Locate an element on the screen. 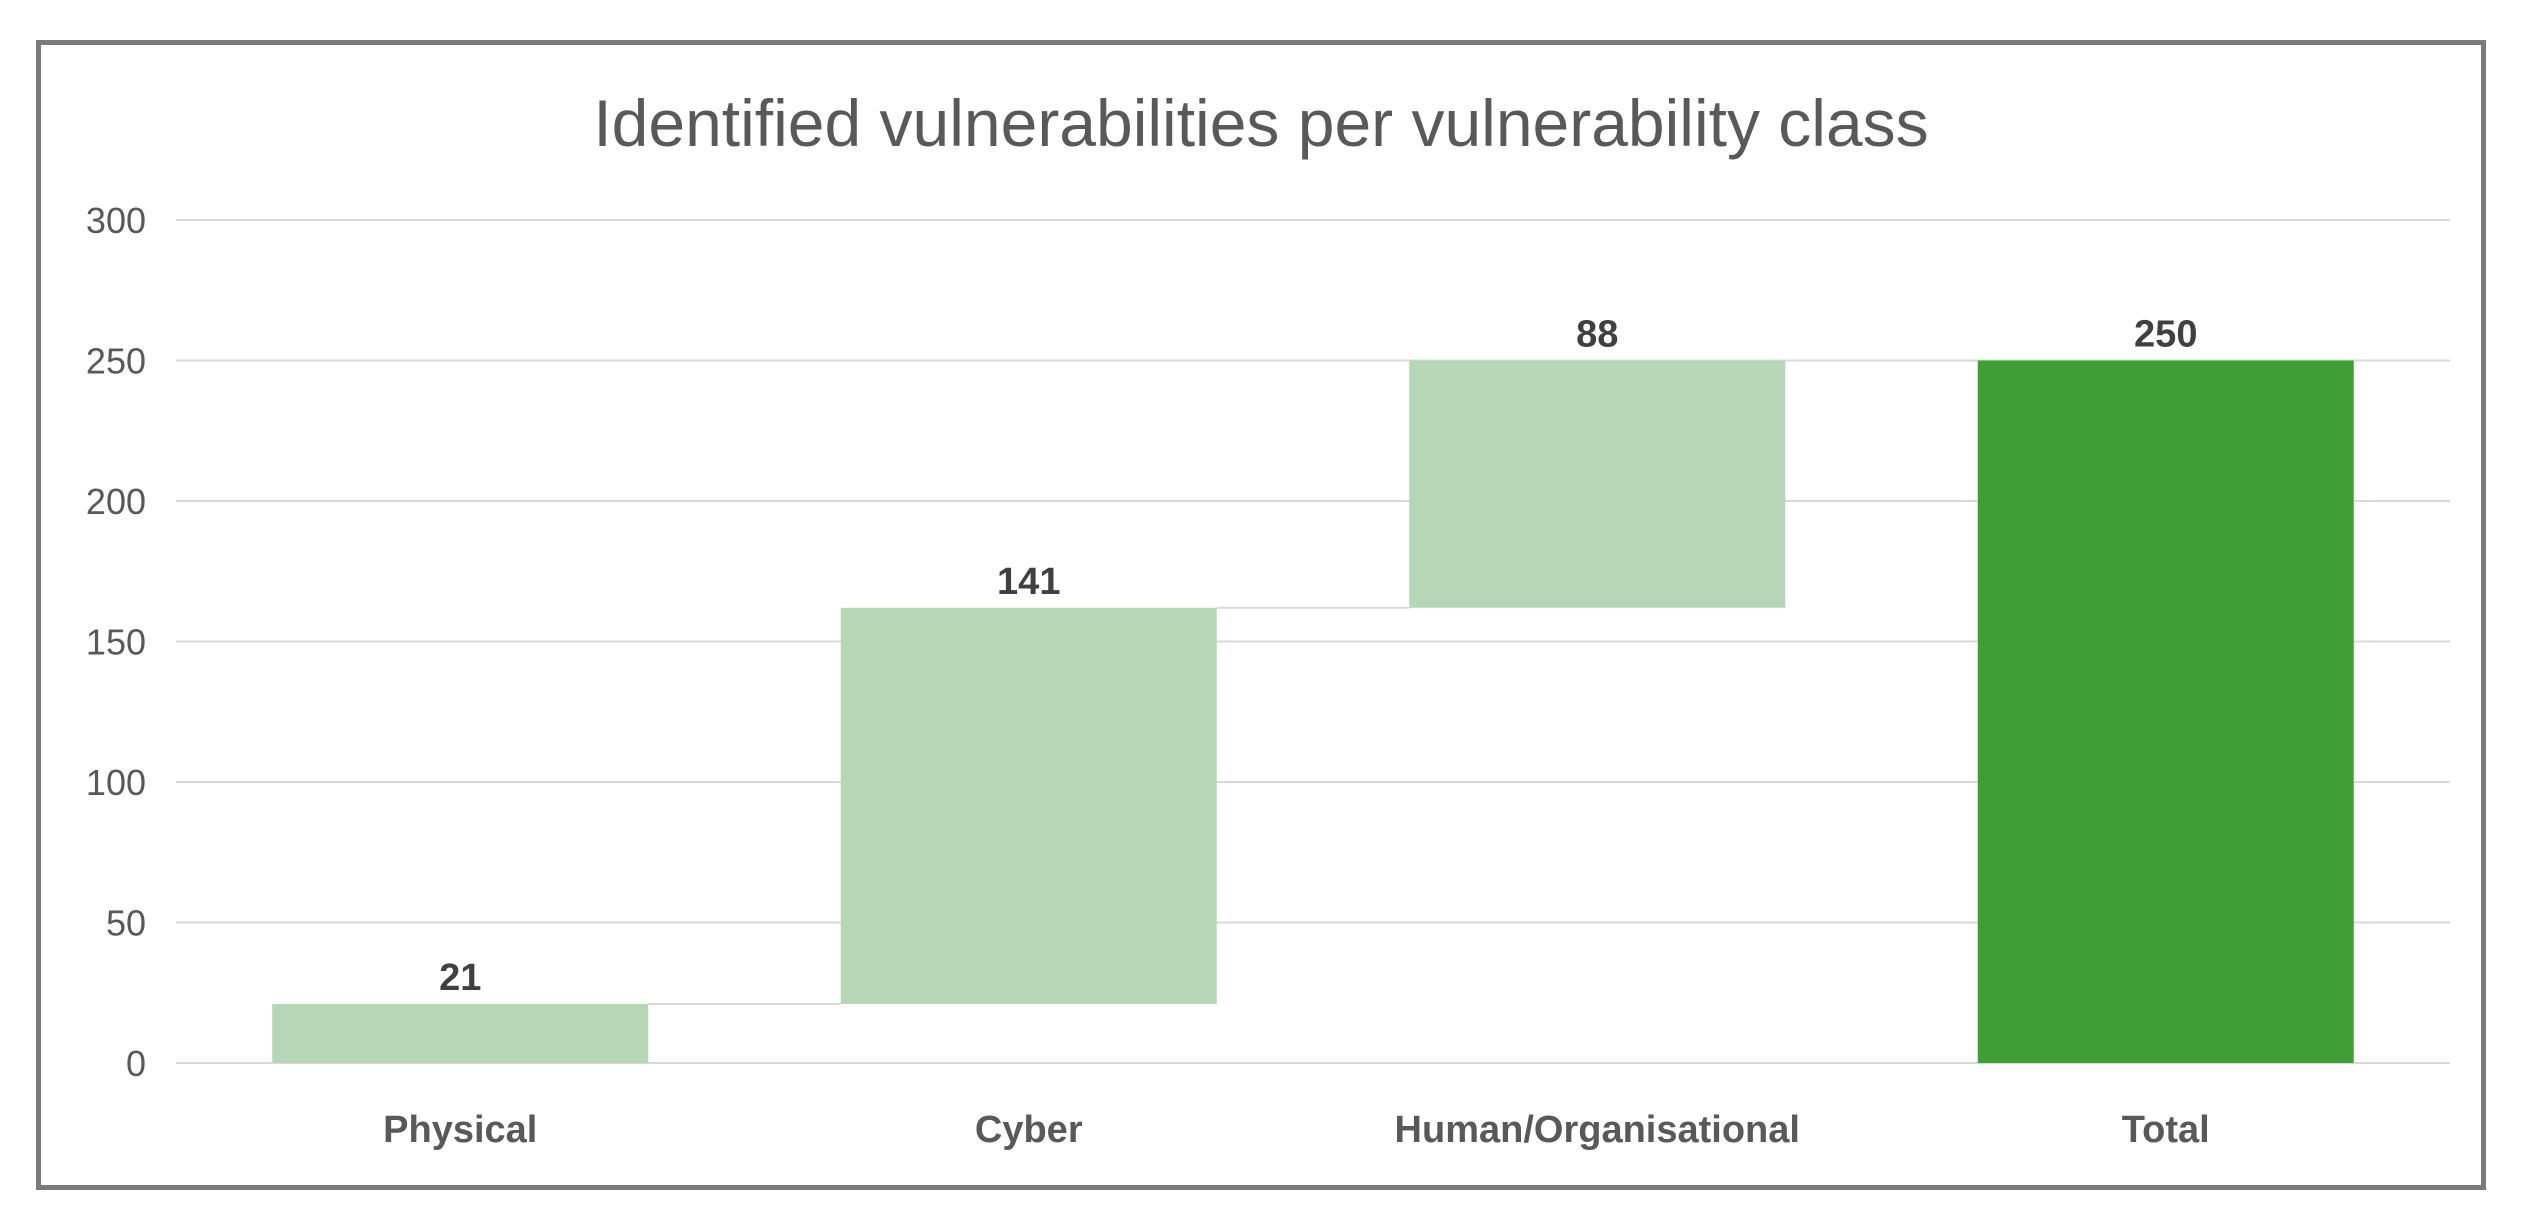 The image size is (2522, 1232). data-label: 88 is located at coordinates (1597, 335).